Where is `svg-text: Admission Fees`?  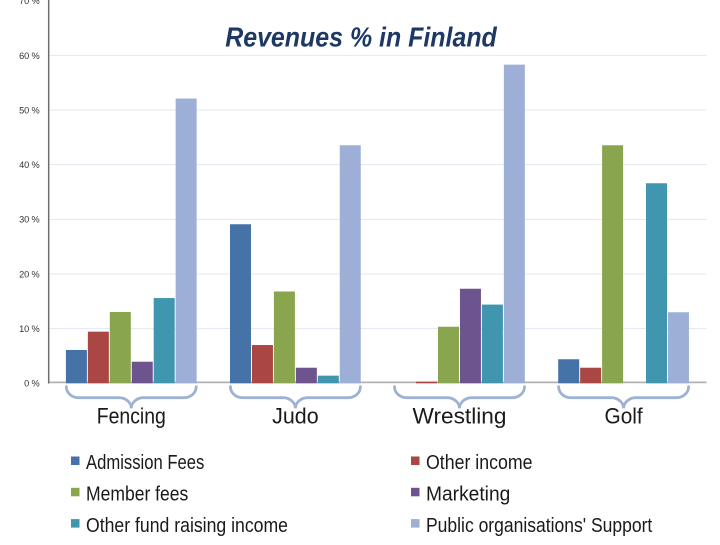
svg-text: Admission Fees is located at coordinates (145, 463).